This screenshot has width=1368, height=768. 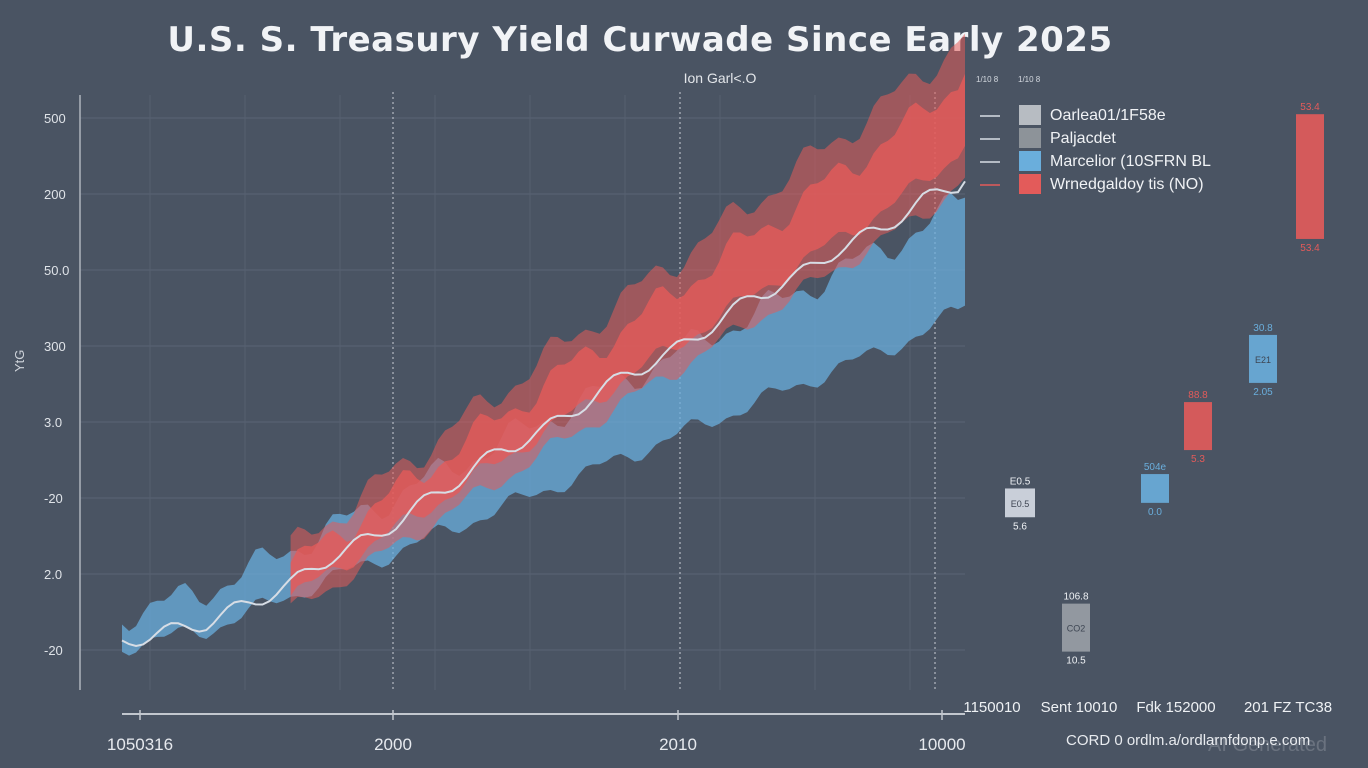 What do you see at coordinates (1310, 107) in the screenshot?
I see `panel-box-top-label: 53.4` at bounding box center [1310, 107].